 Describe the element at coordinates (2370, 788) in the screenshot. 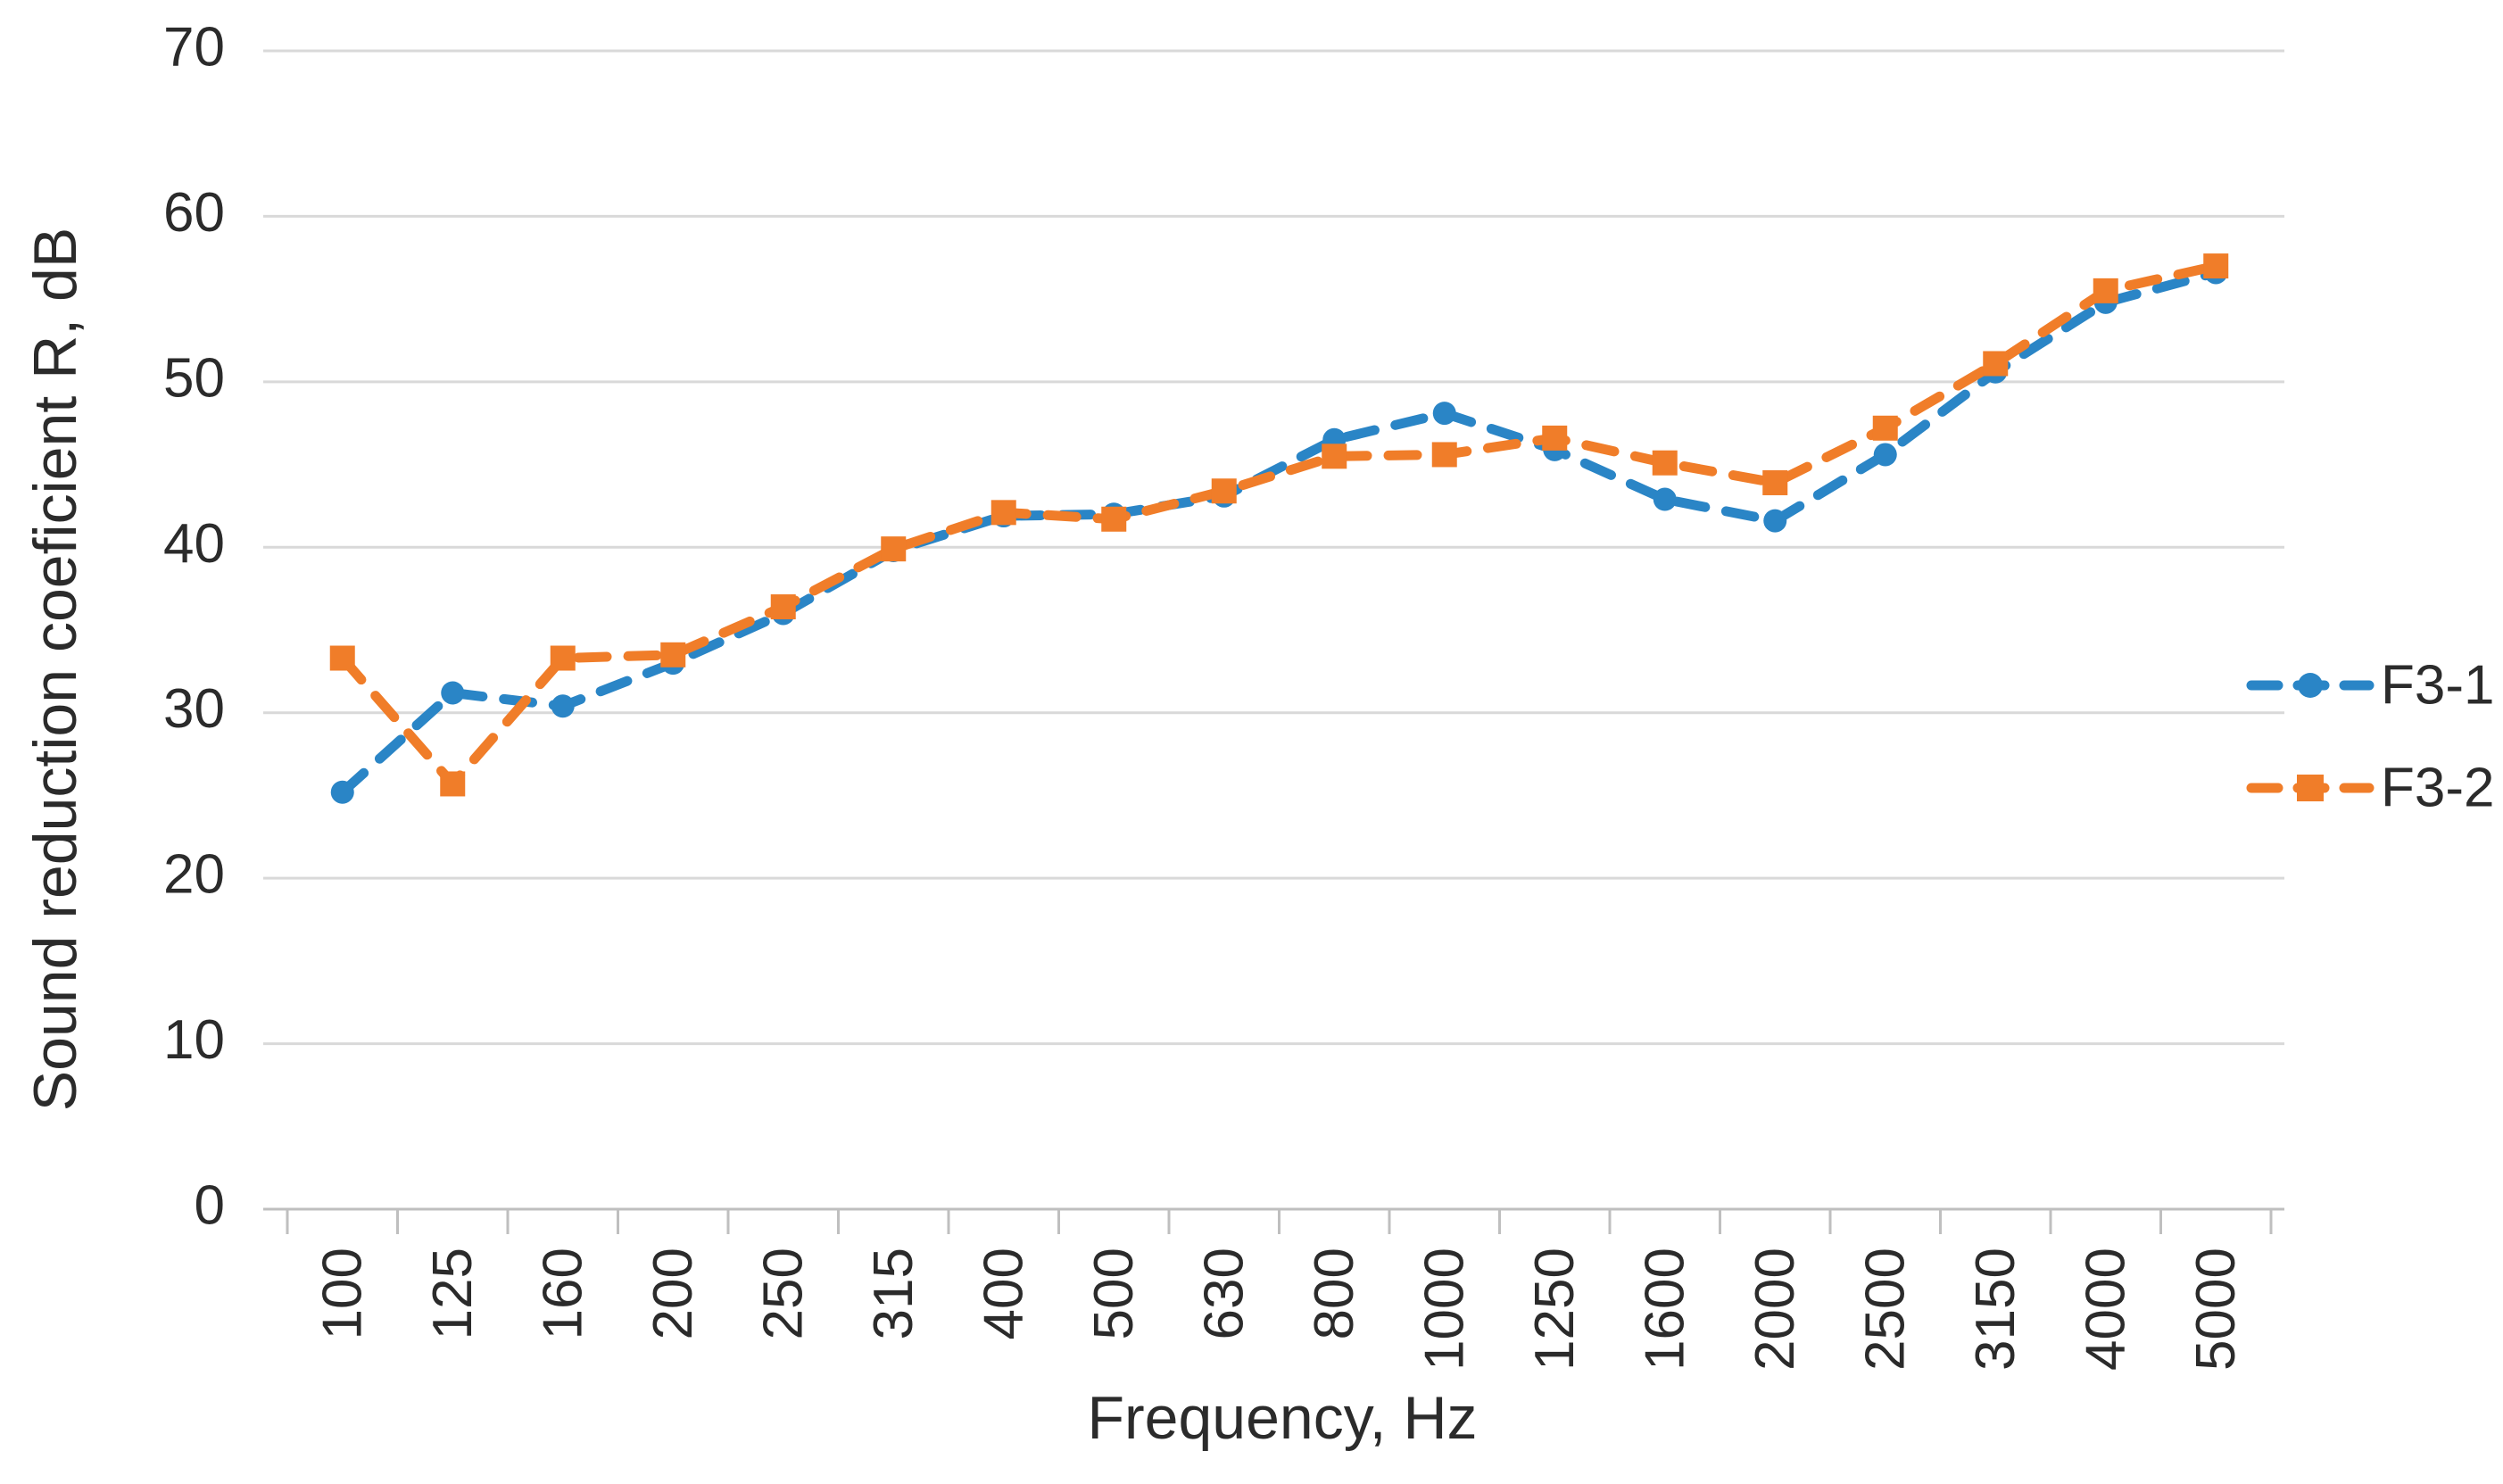

I see `legend-item-f3-2: F3-2` at that location.